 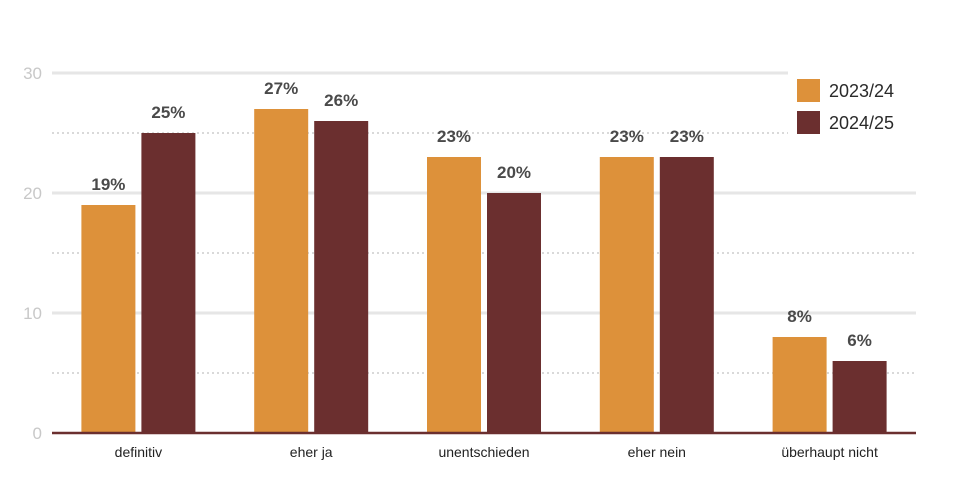 What do you see at coordinates (32, 313) in the screenshot?
I see `y-tick-label: 10` at bounding box center [32, 313].